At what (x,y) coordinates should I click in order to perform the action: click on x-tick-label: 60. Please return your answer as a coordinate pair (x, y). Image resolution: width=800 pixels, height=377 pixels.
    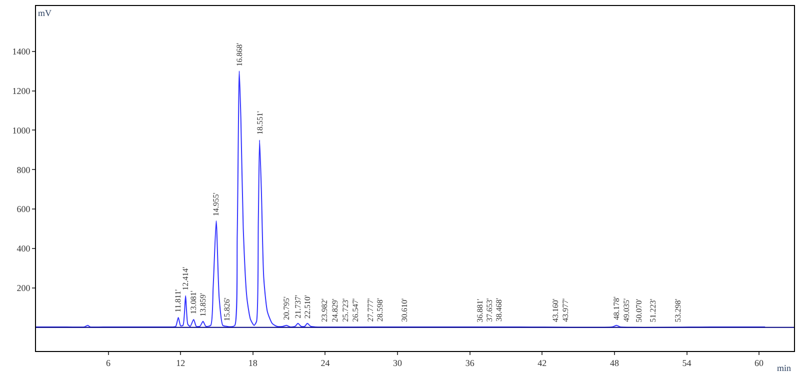
    Looking at the image, I should click on (759, 363).